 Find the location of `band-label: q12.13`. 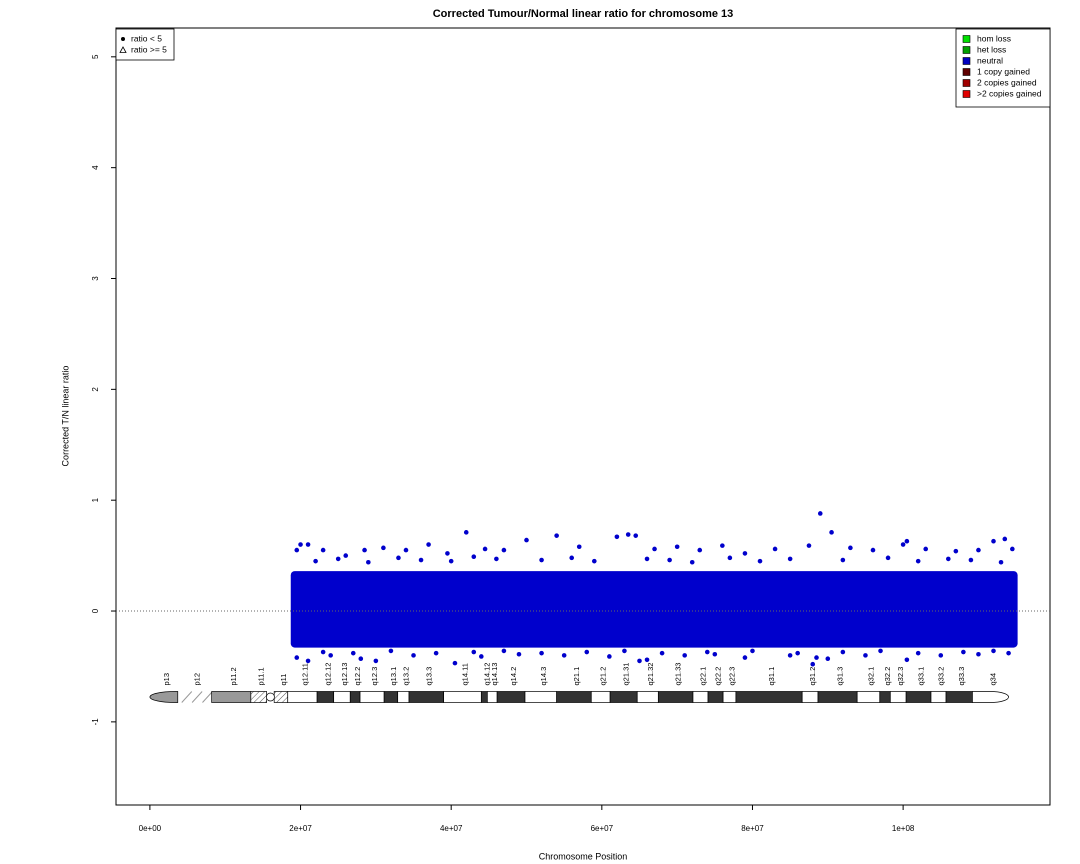

band-label: q12.13 is located at coordinates (344, 674).